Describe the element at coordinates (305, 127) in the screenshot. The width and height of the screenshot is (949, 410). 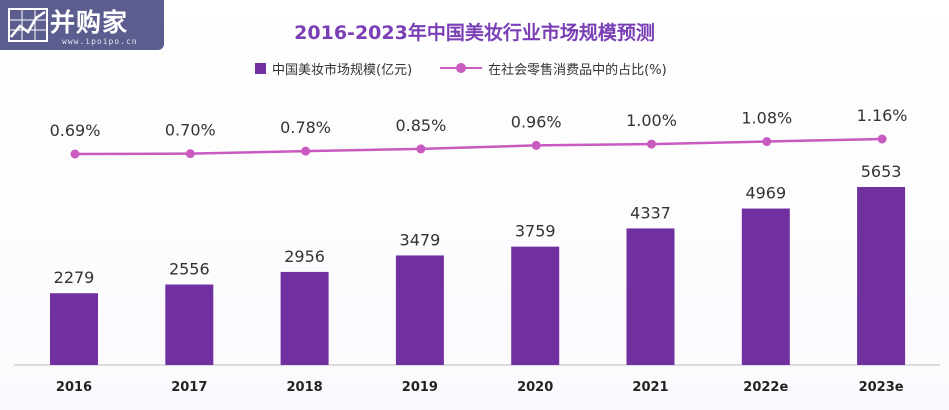
I see `share-value-label: 0.78%` at that location.